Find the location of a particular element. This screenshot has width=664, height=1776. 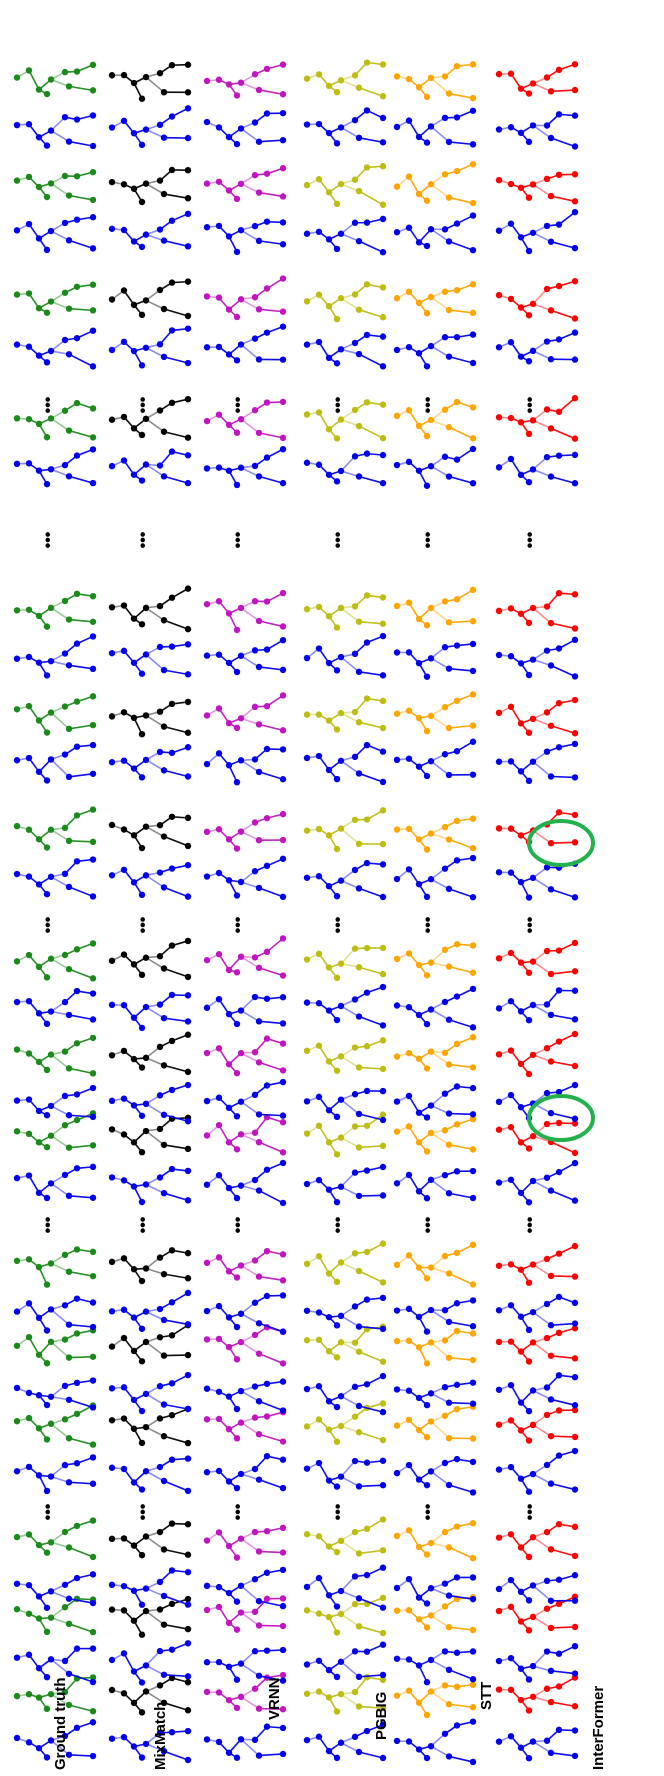

pose-vrnn-bone is located at coordinates (250, 426).